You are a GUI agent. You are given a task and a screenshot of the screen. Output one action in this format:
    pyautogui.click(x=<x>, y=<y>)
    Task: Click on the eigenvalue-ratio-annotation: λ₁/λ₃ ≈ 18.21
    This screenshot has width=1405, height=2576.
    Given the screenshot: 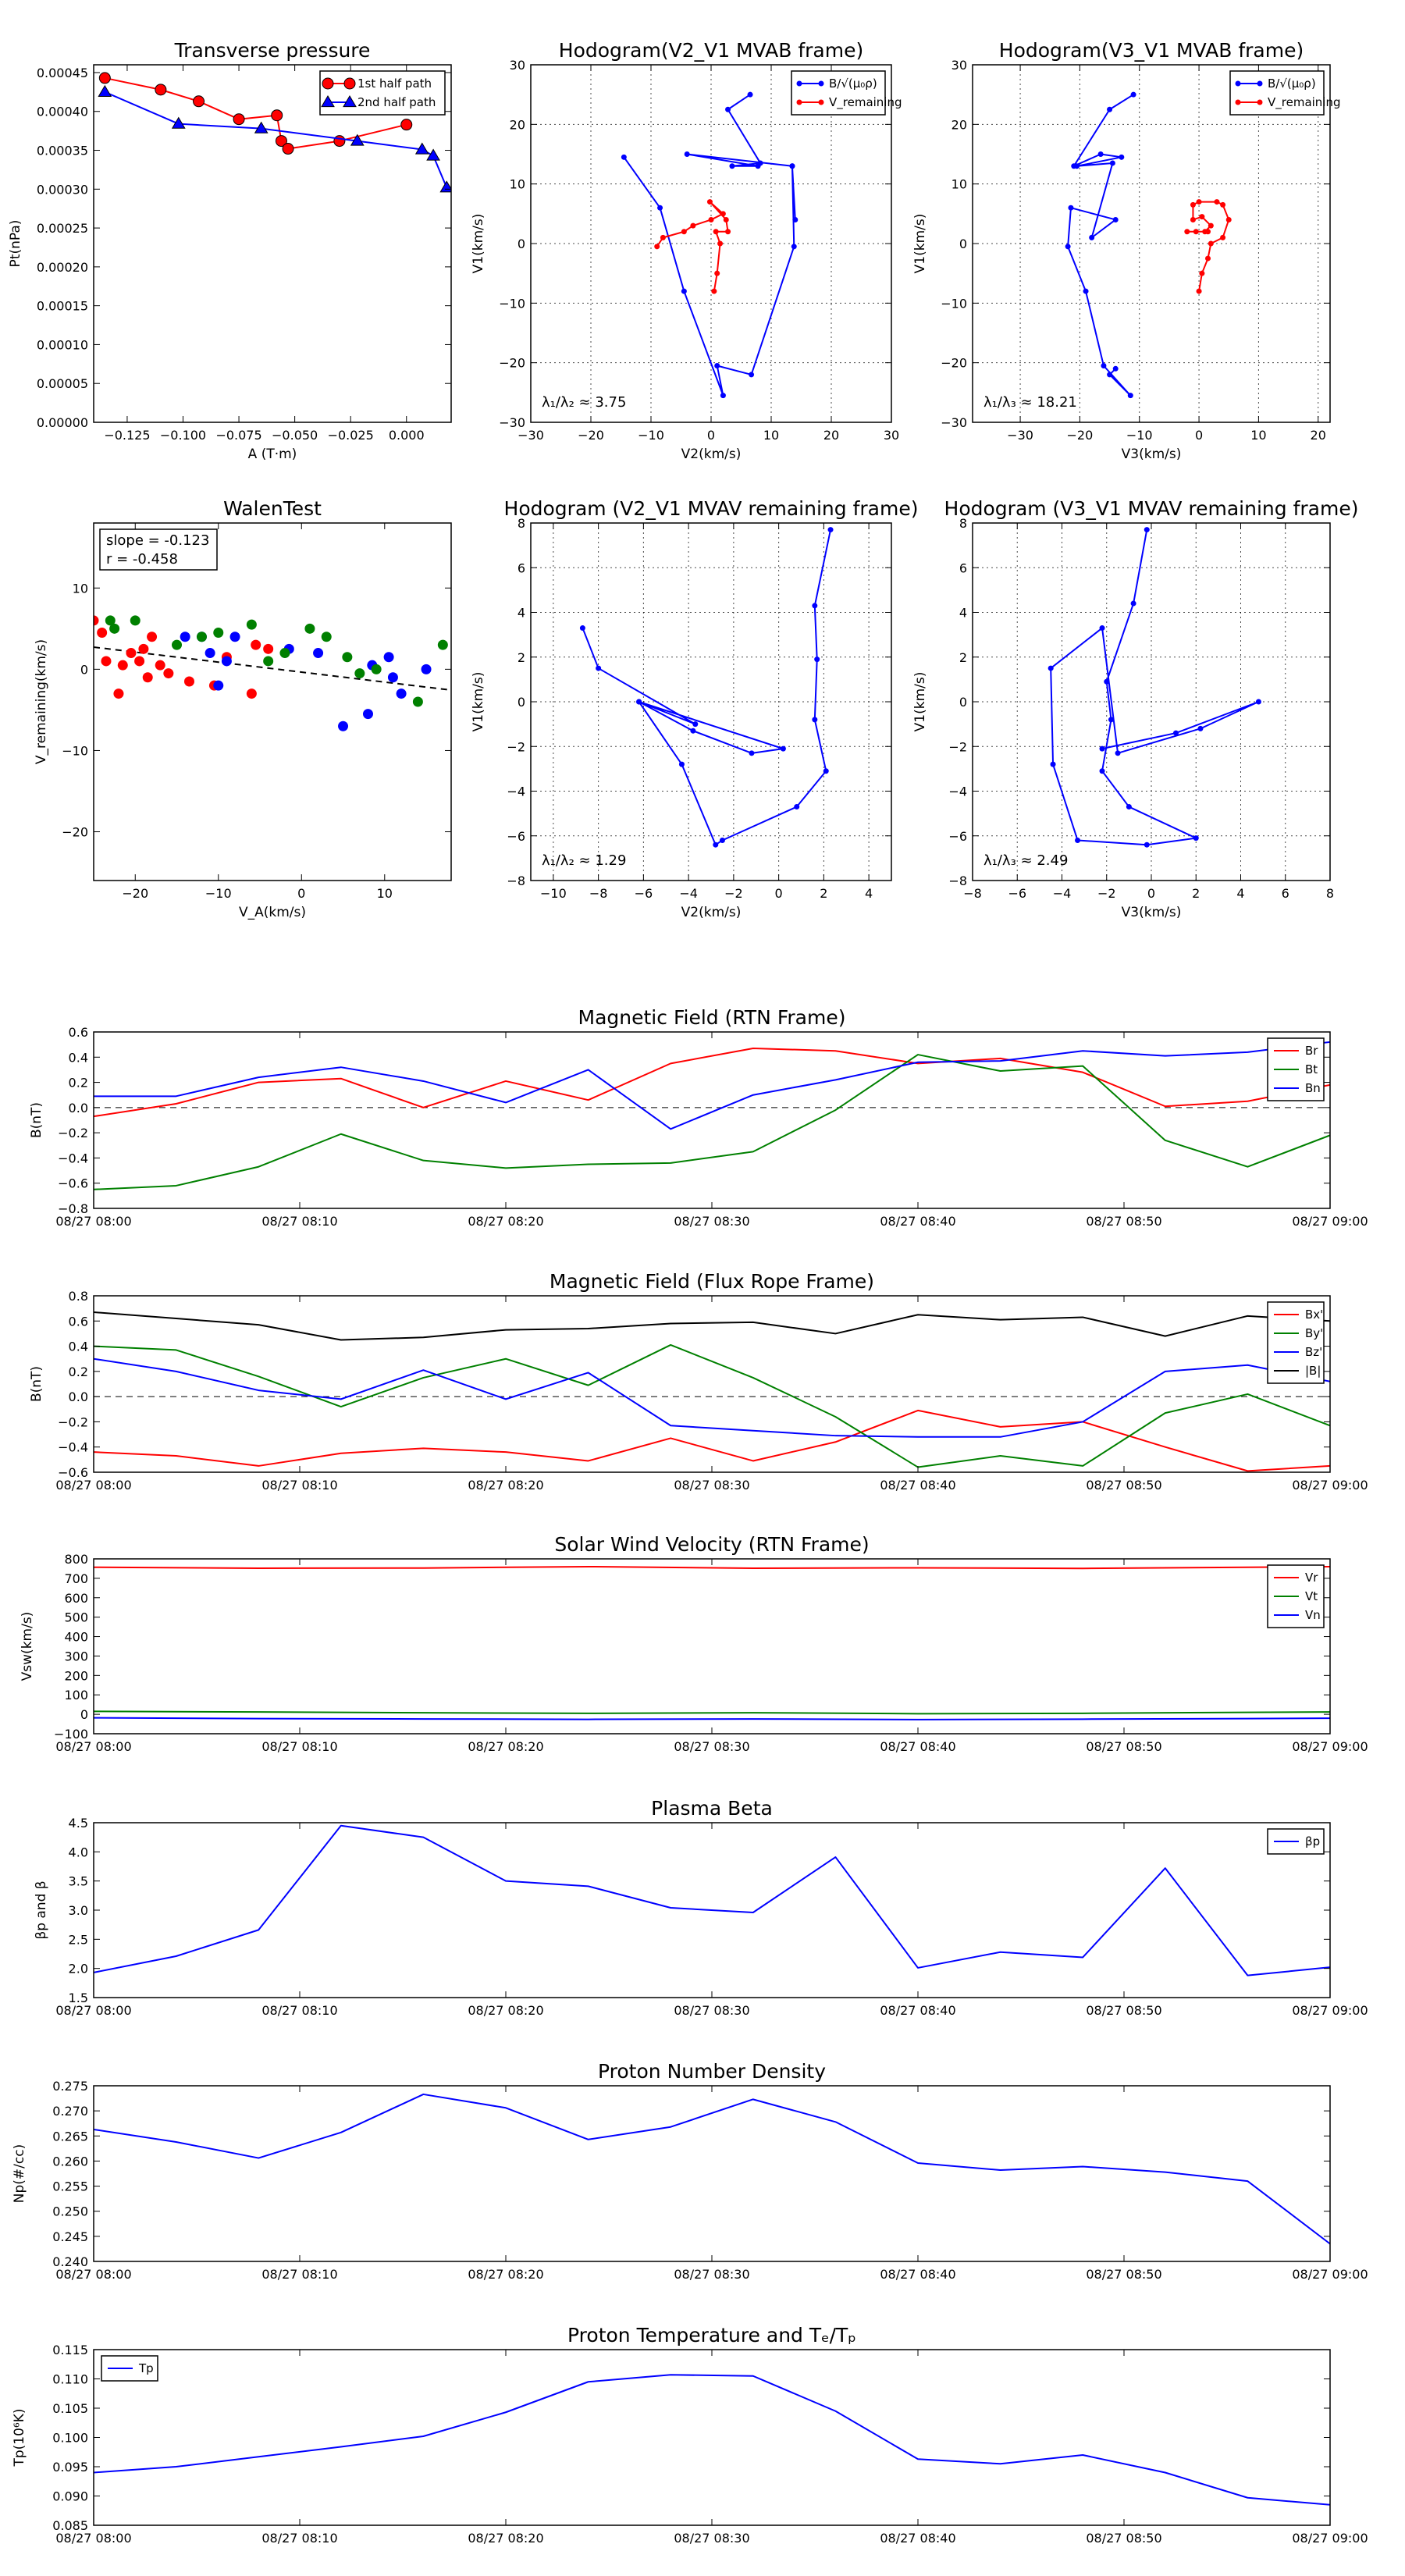 What is the action you would take?
    pyautogui.click(x=1030, y=402)
    